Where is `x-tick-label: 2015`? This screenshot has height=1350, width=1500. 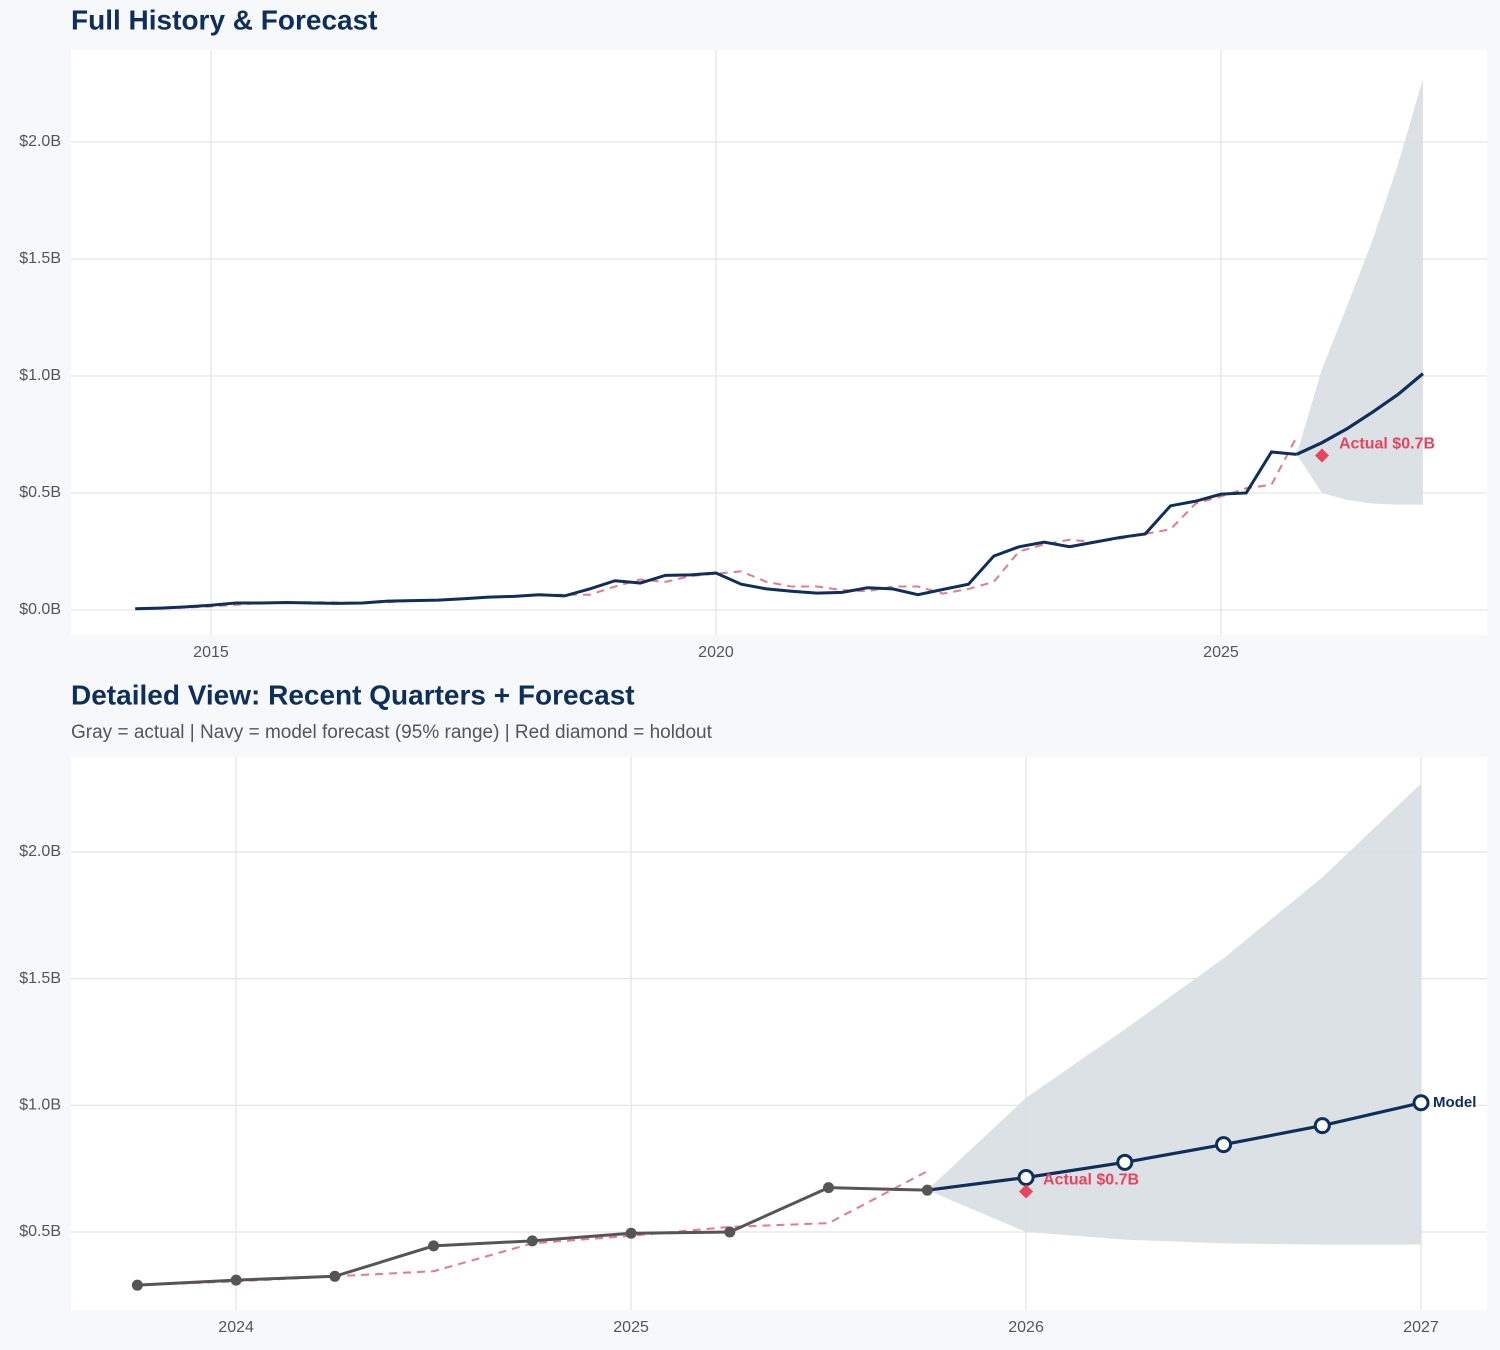
x-tick-label: 2015 is located at coordinates (211, 652).